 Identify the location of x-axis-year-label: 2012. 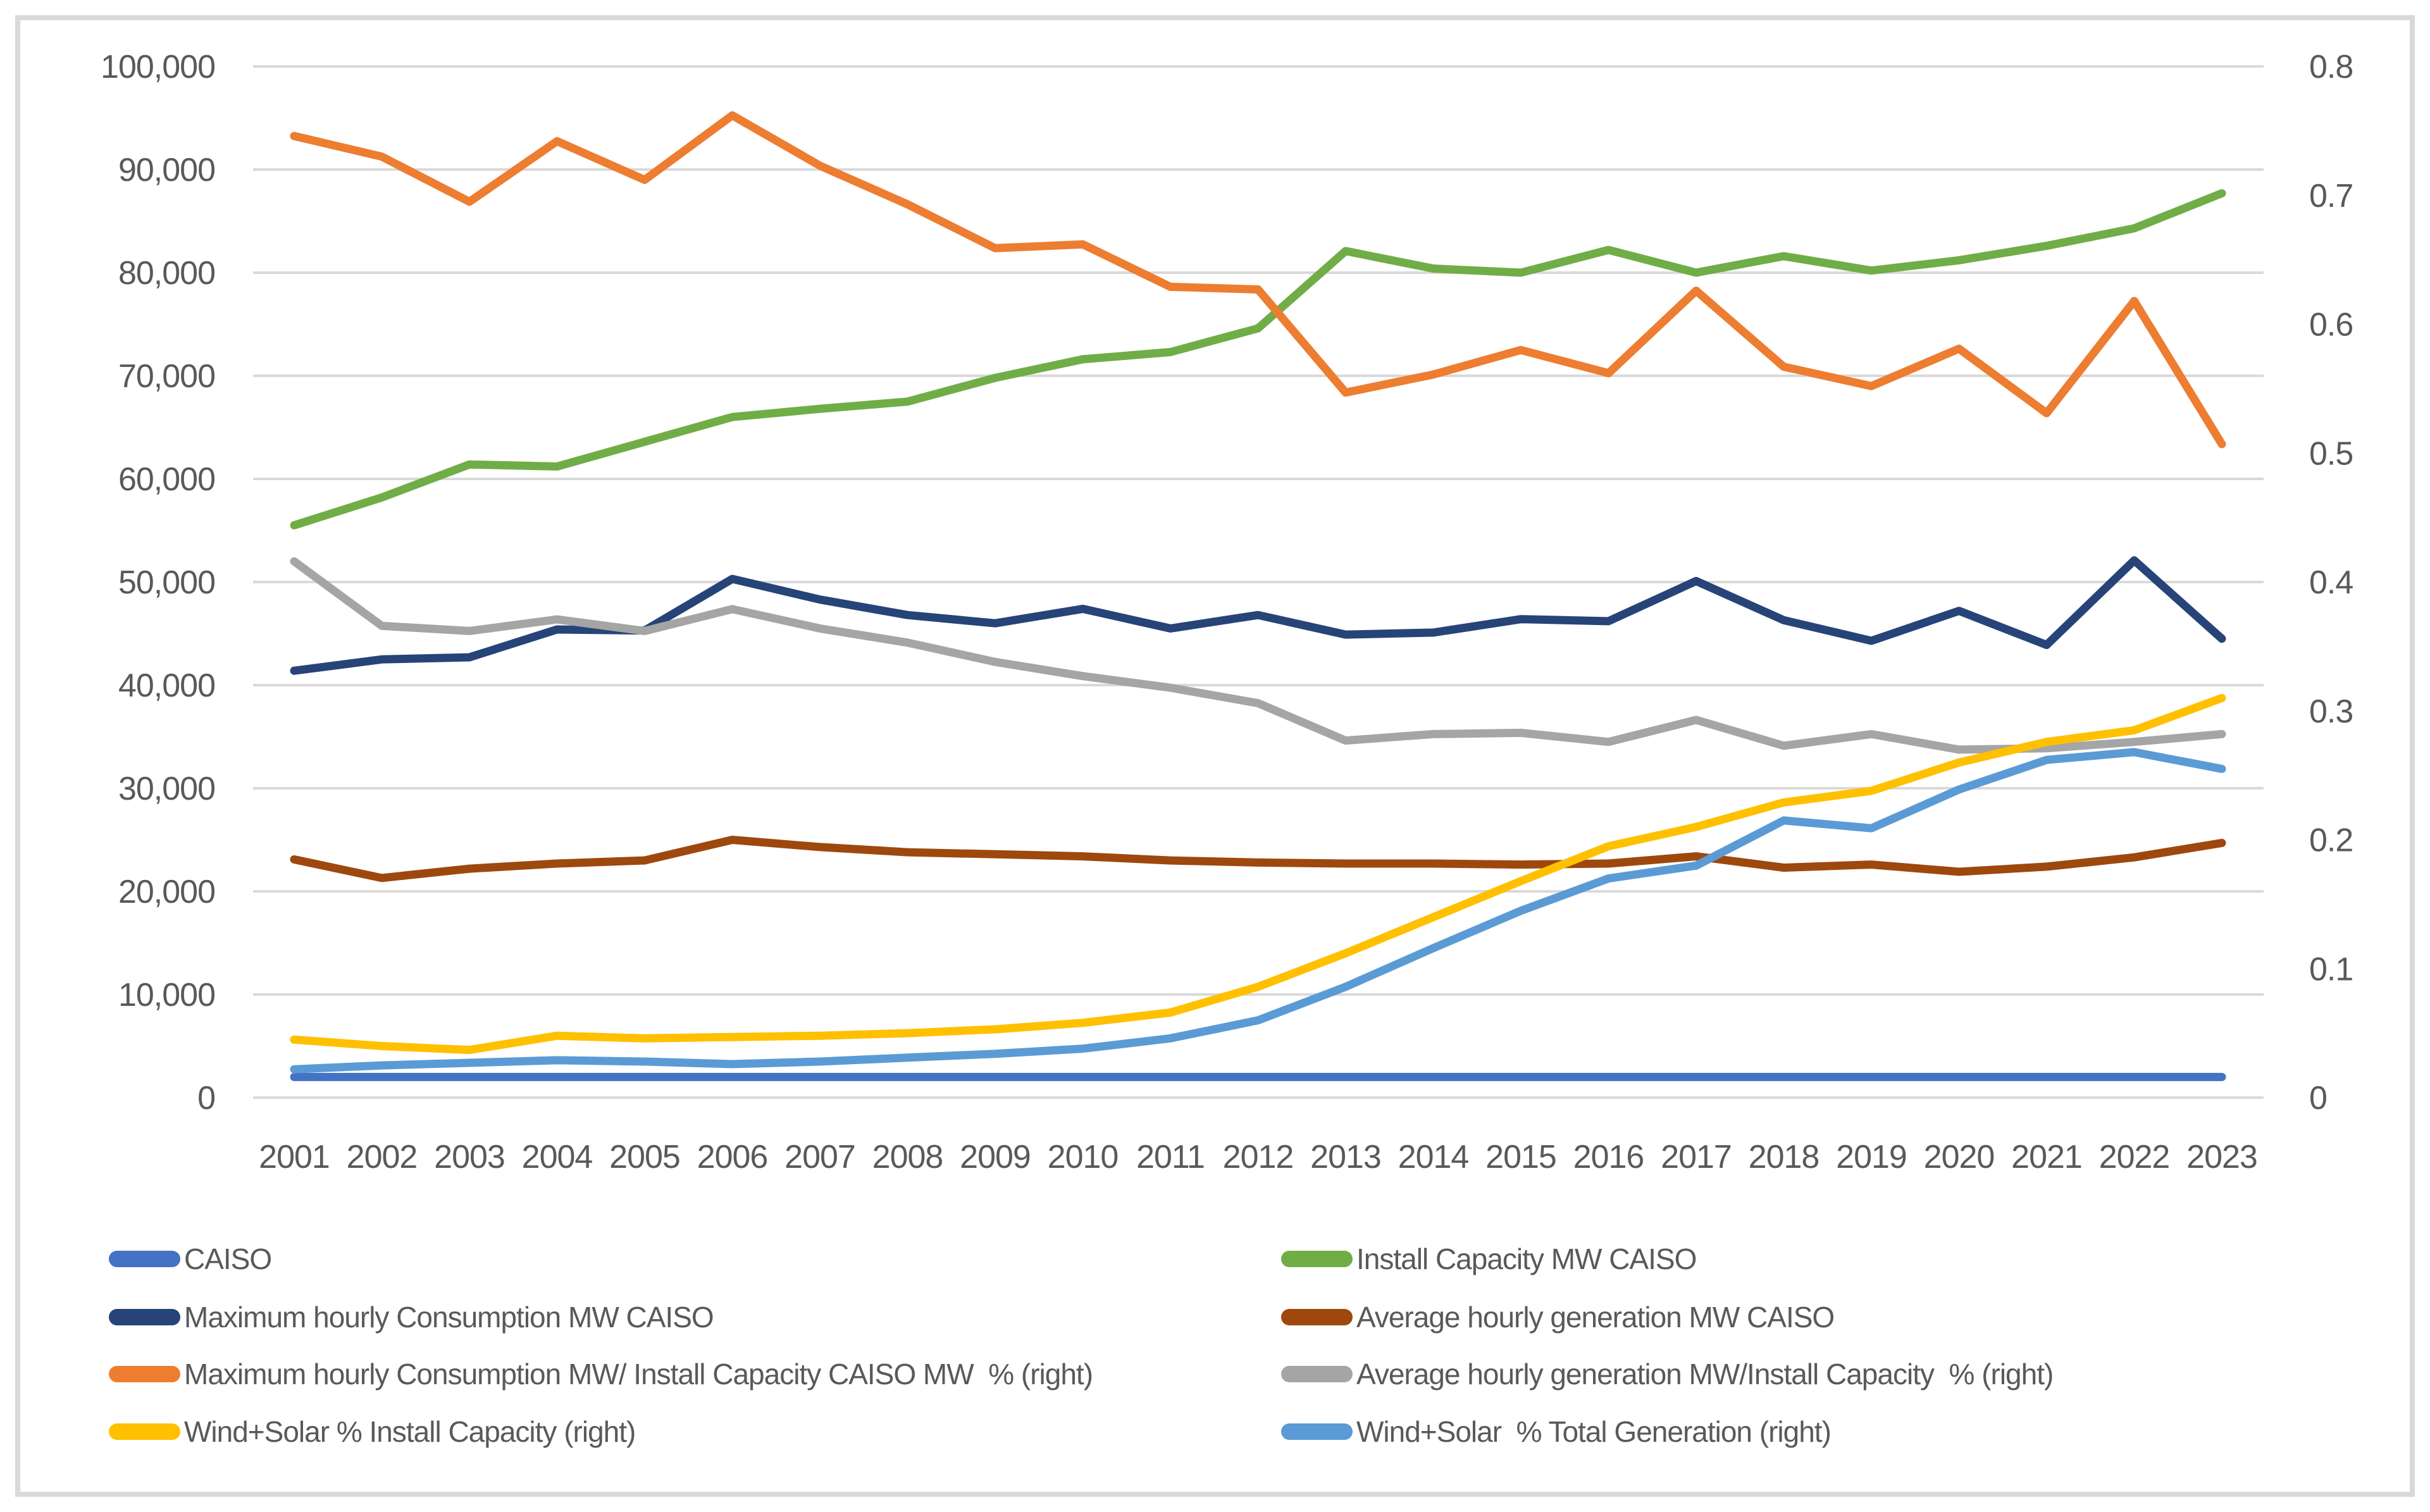
(1258, 1157).